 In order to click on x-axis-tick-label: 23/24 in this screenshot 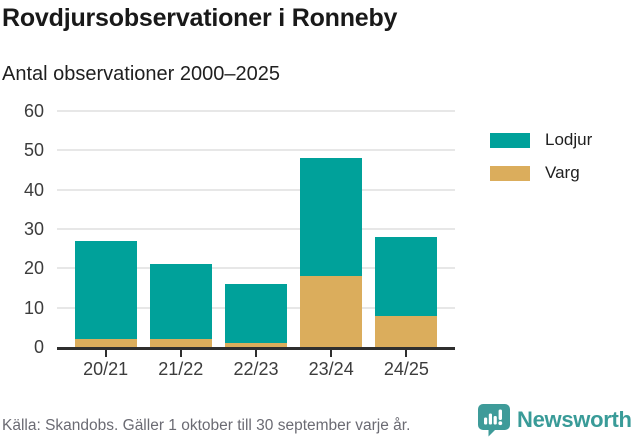, I will do `click(331, 369)`.